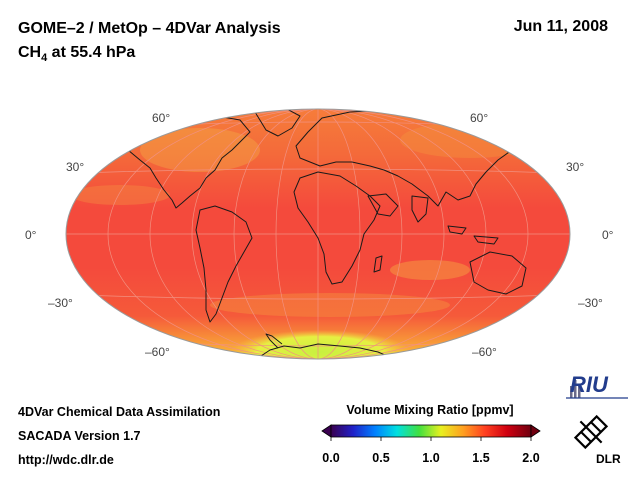 This screenshot has height=480, width=640. I want to click on maritime-continent-coast, so click(473, 235).